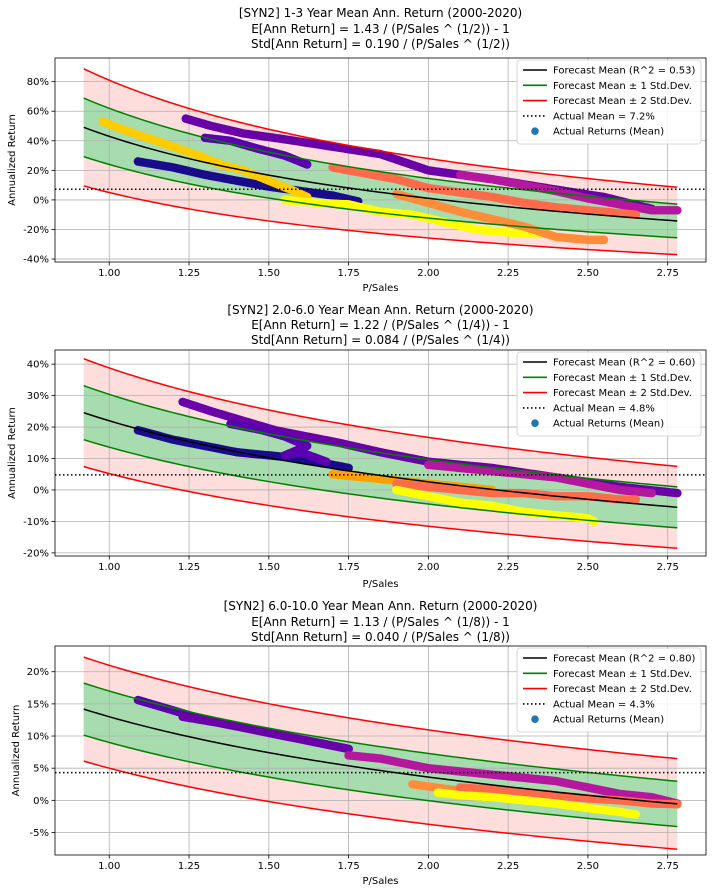  Describe the element at coordinates (38, 704) in the screenshot. I see `y-tick-label: 15%` at that location.